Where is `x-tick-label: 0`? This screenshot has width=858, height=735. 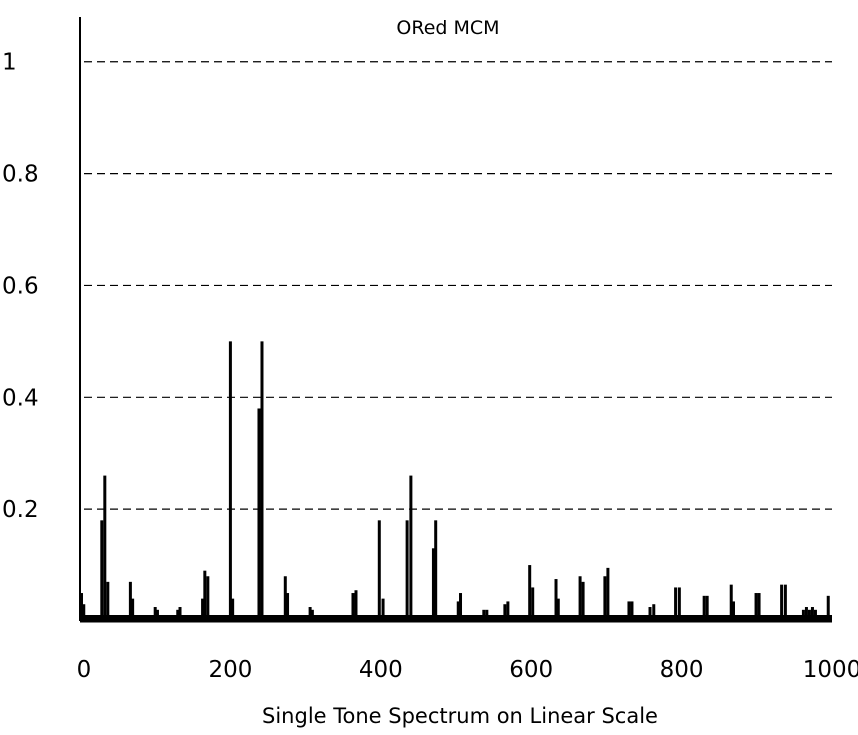 x-tick-label: 0 is located at coordinates (84, 670).